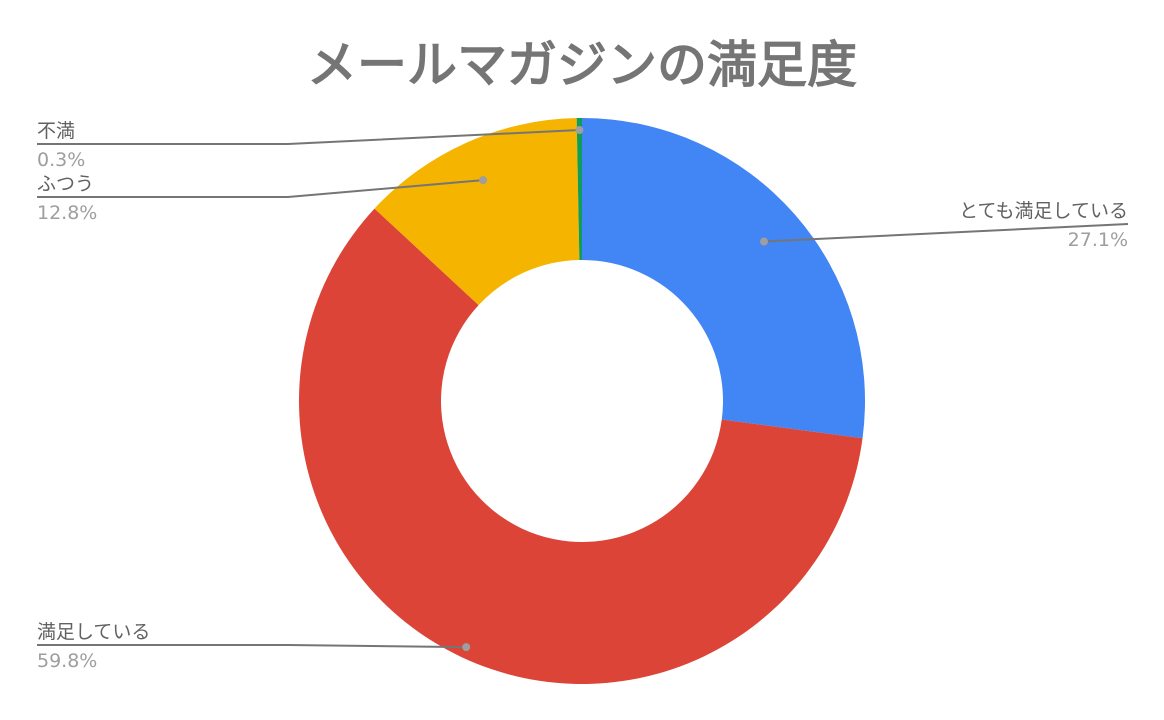  Describe the element at coordinates (1043, 211) in the screenshot. I see `slice-label-0: とても満足している` at that location.